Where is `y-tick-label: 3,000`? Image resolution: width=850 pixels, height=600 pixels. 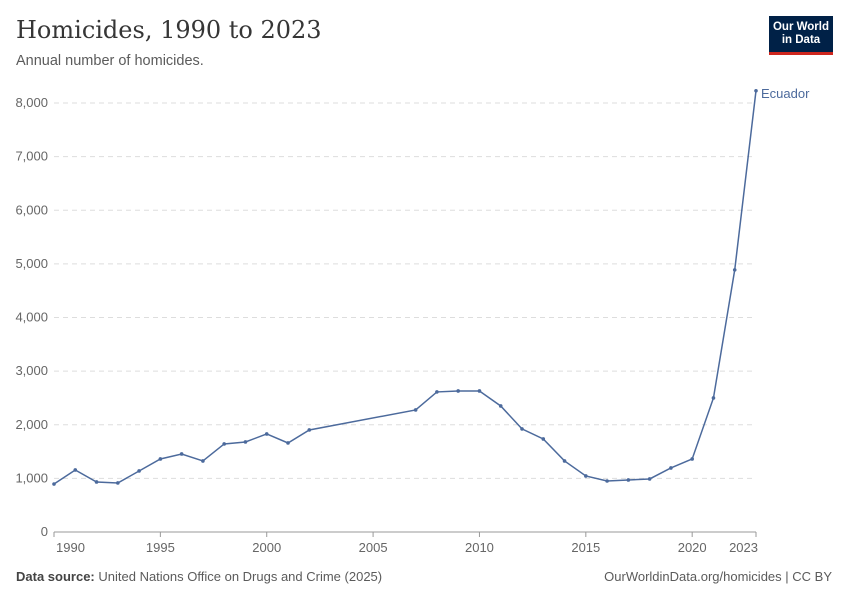
y-tick-label: 3,000 is located at coordinates (31, 370).